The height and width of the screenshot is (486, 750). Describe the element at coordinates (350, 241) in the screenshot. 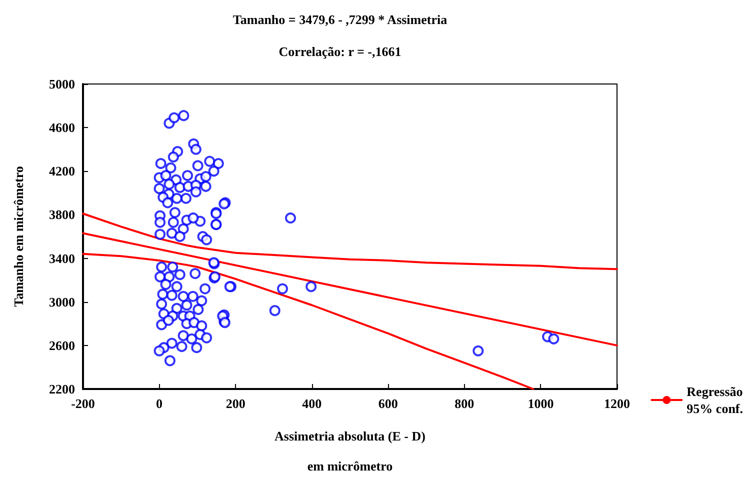

I see `line-series` at that location.